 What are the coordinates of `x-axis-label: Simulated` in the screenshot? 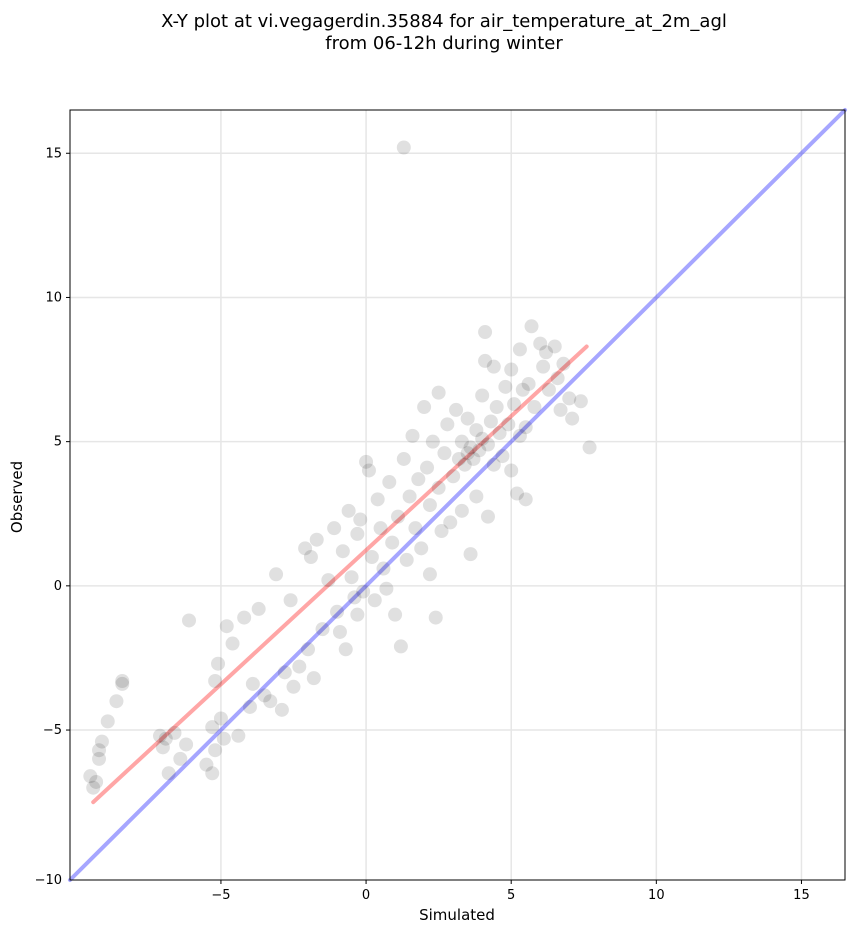 It's located at (457, 915).